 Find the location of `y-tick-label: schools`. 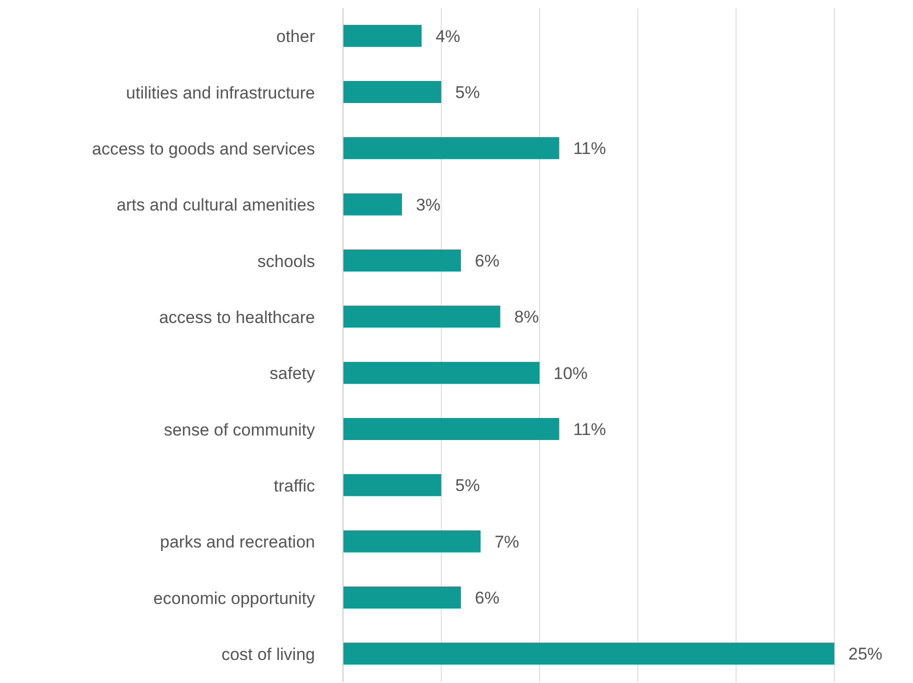

y-tick-label: schools is located at coordinates (286, 261).